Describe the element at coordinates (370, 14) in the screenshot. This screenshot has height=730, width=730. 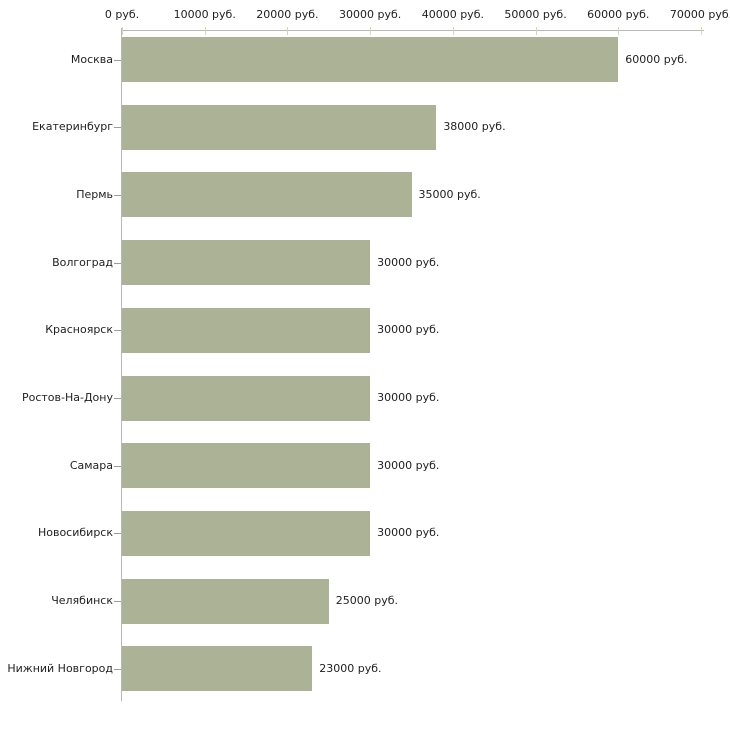
I see `x-axis-tick-label: 30000 руб.` at that location.